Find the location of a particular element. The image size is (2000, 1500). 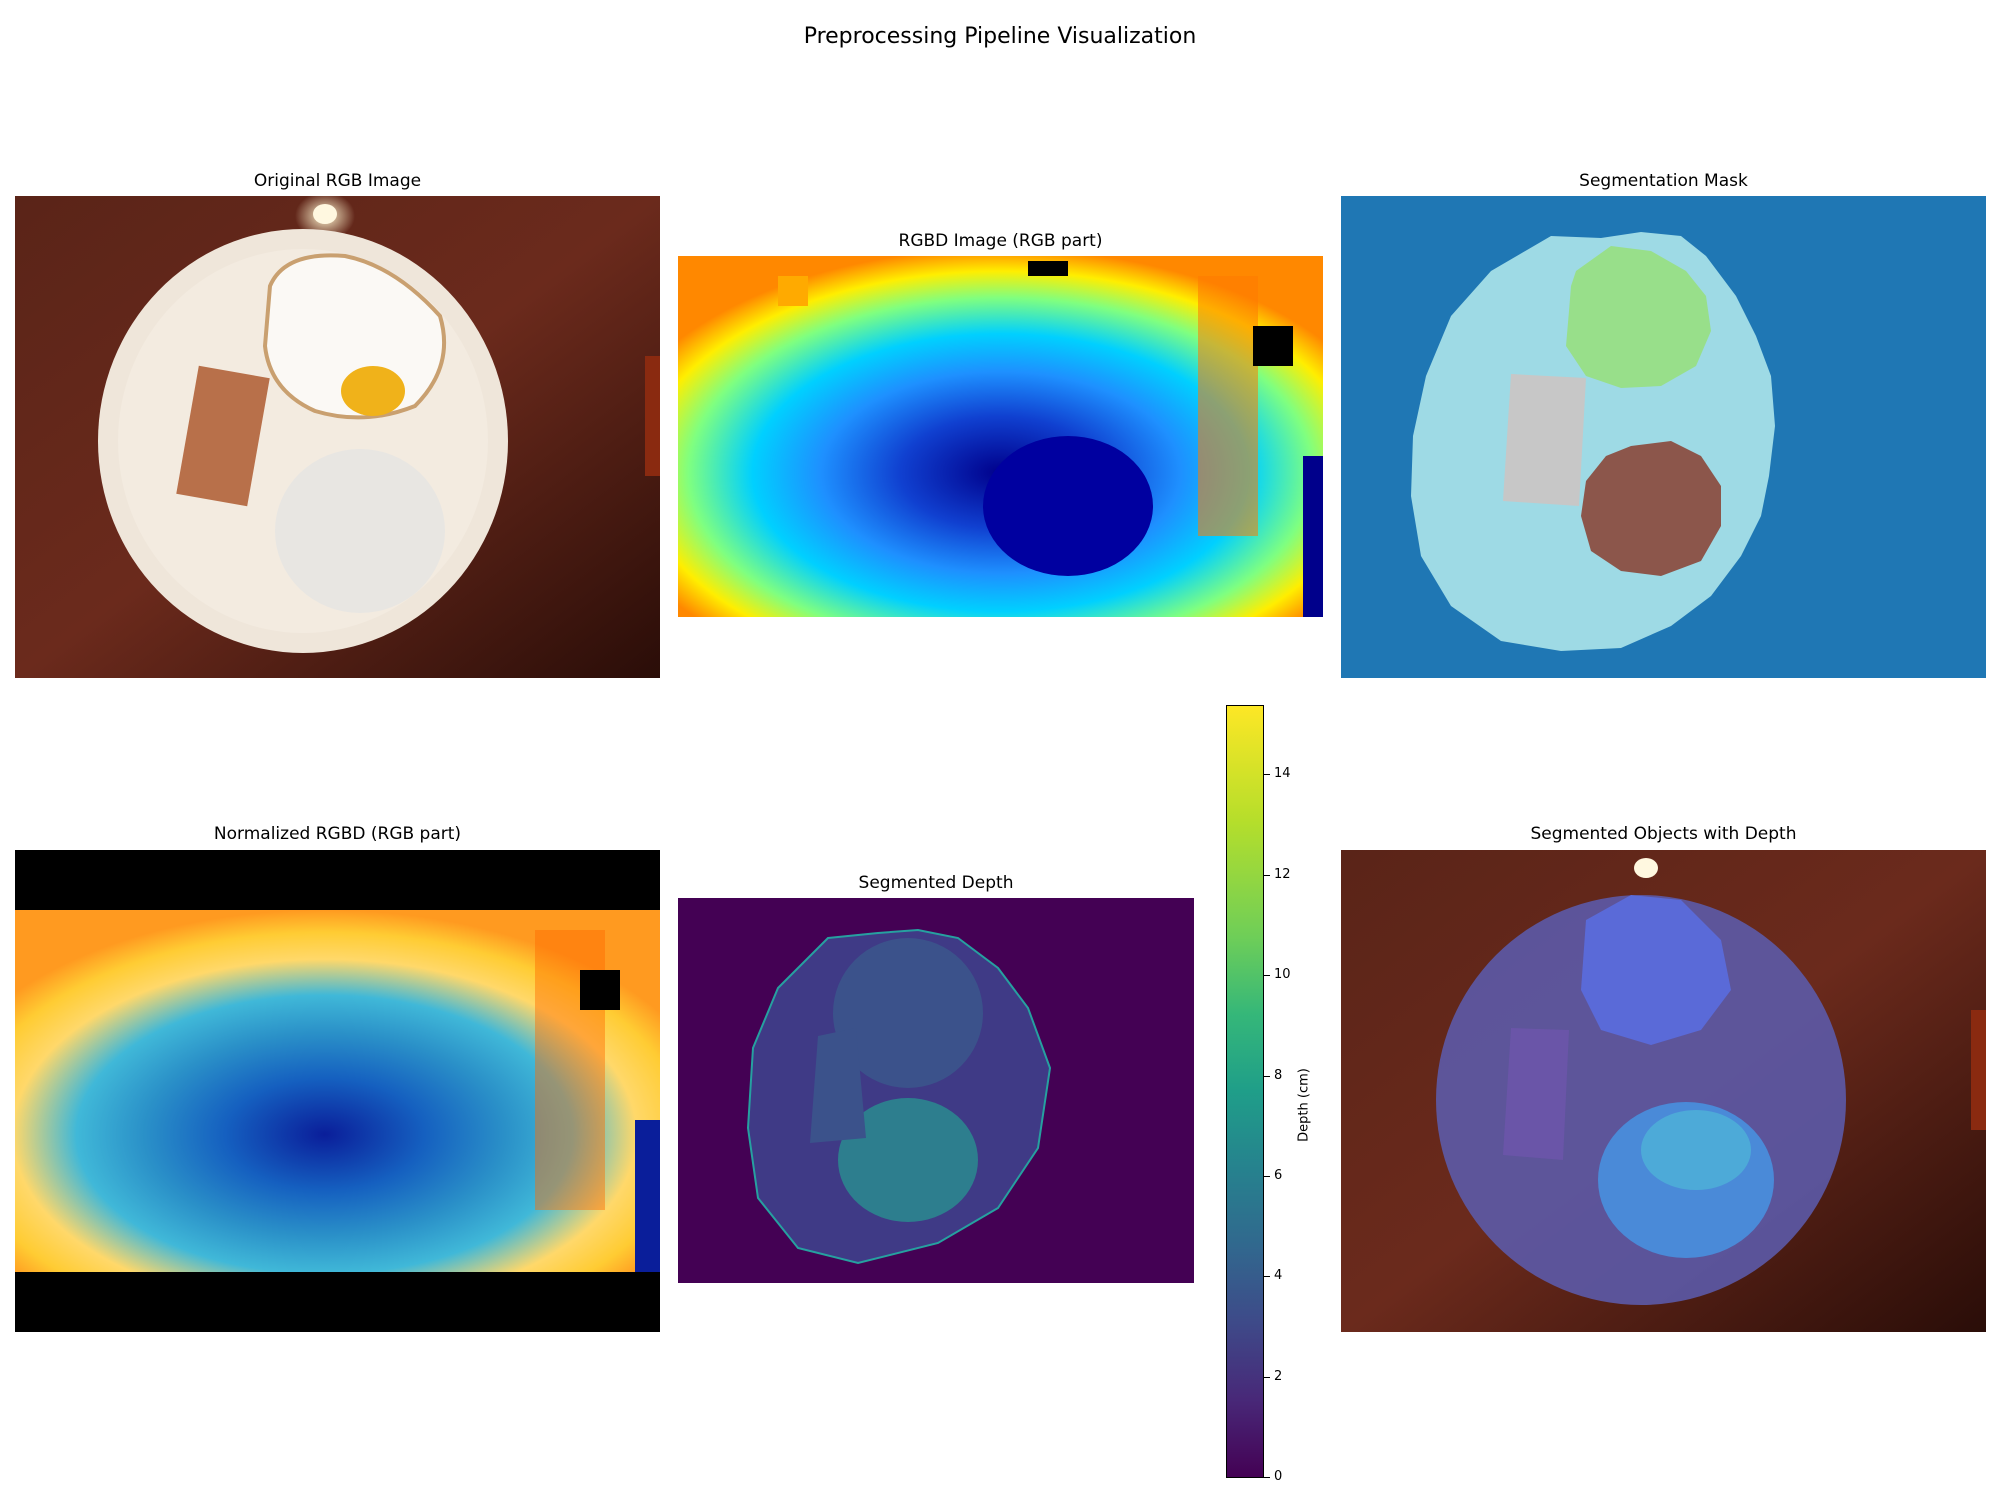

colorbar-tick-label: 10 is located at coordinates (1282, 974).